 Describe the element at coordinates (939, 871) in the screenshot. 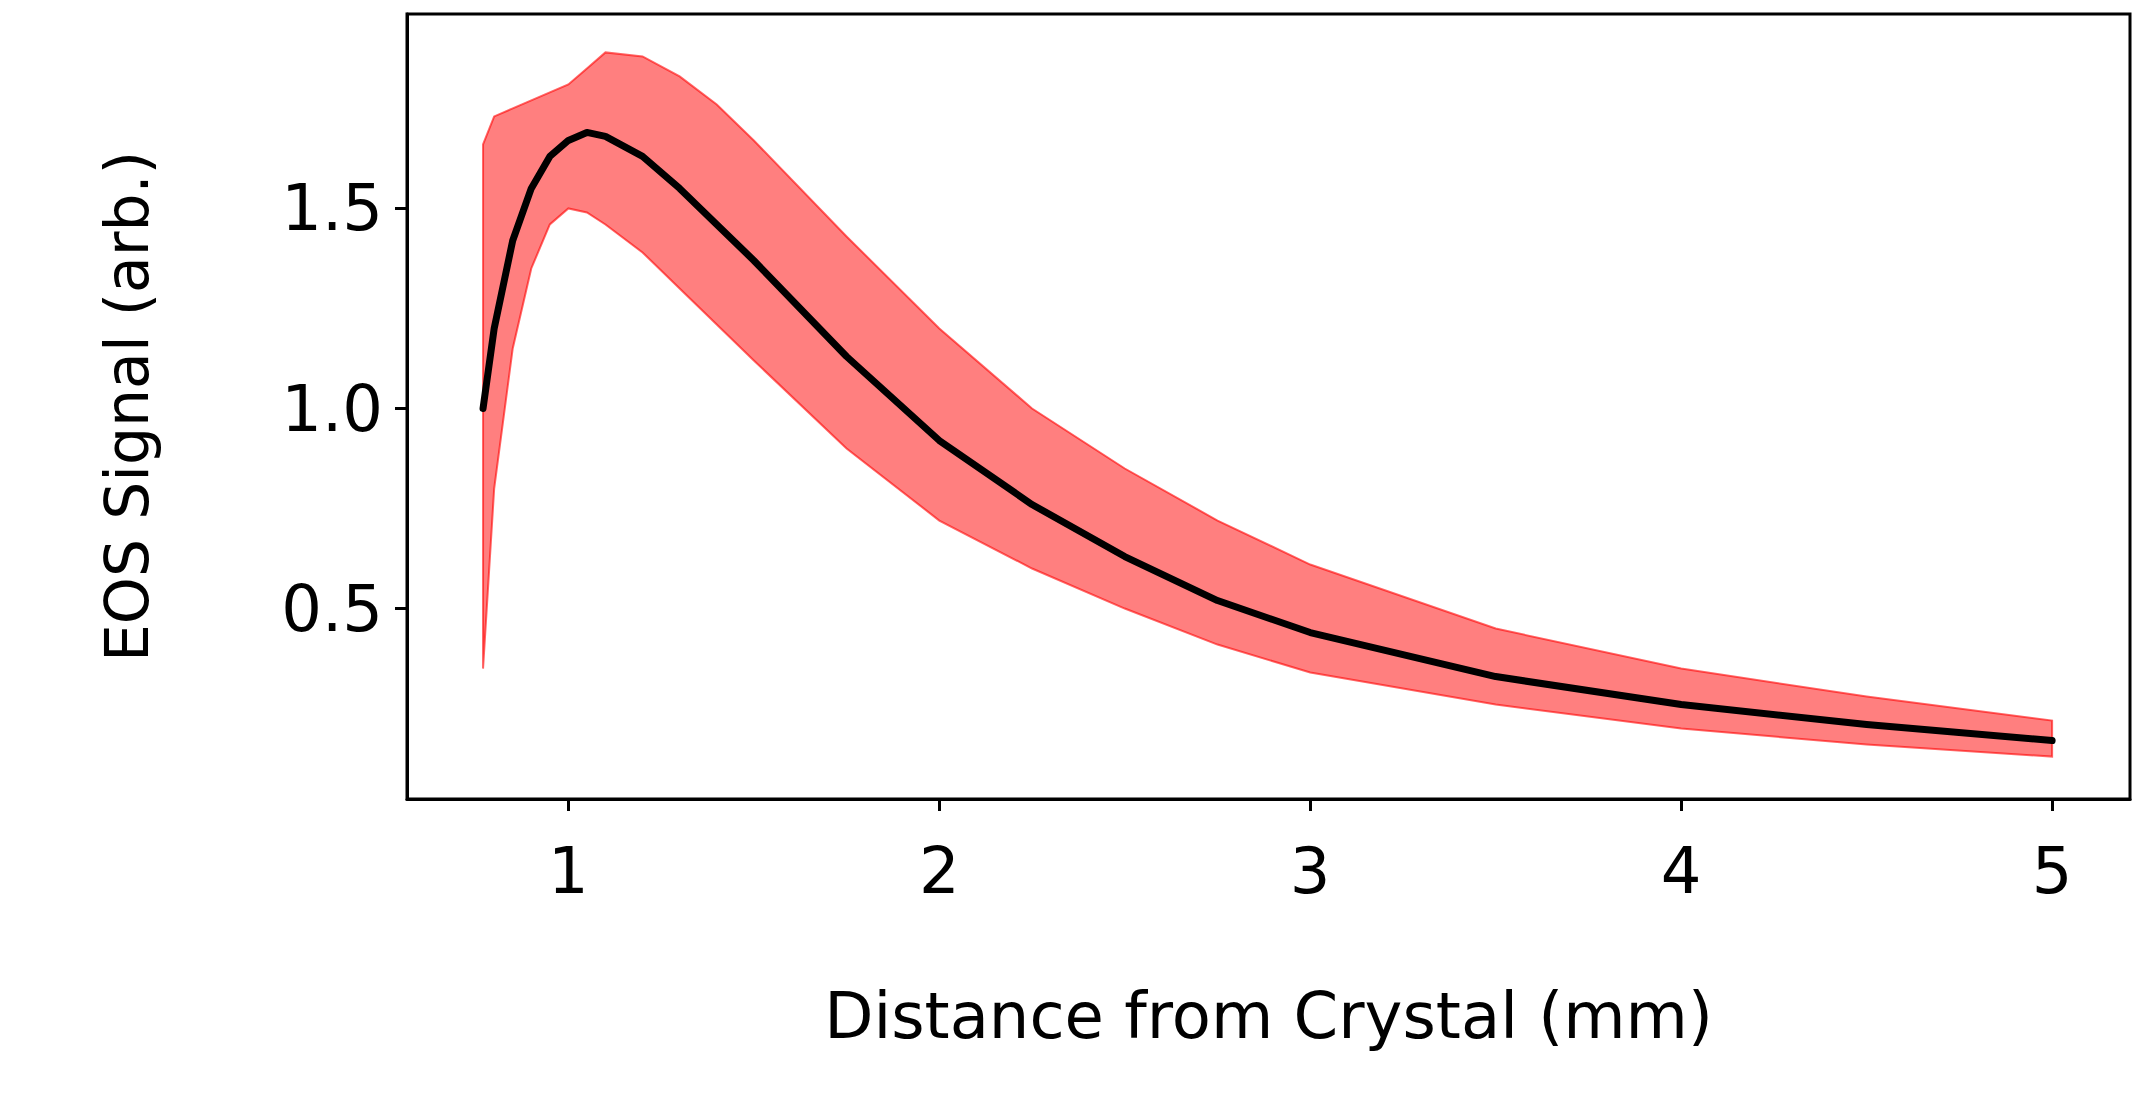

I see `x-tick-label: 2` at that location.